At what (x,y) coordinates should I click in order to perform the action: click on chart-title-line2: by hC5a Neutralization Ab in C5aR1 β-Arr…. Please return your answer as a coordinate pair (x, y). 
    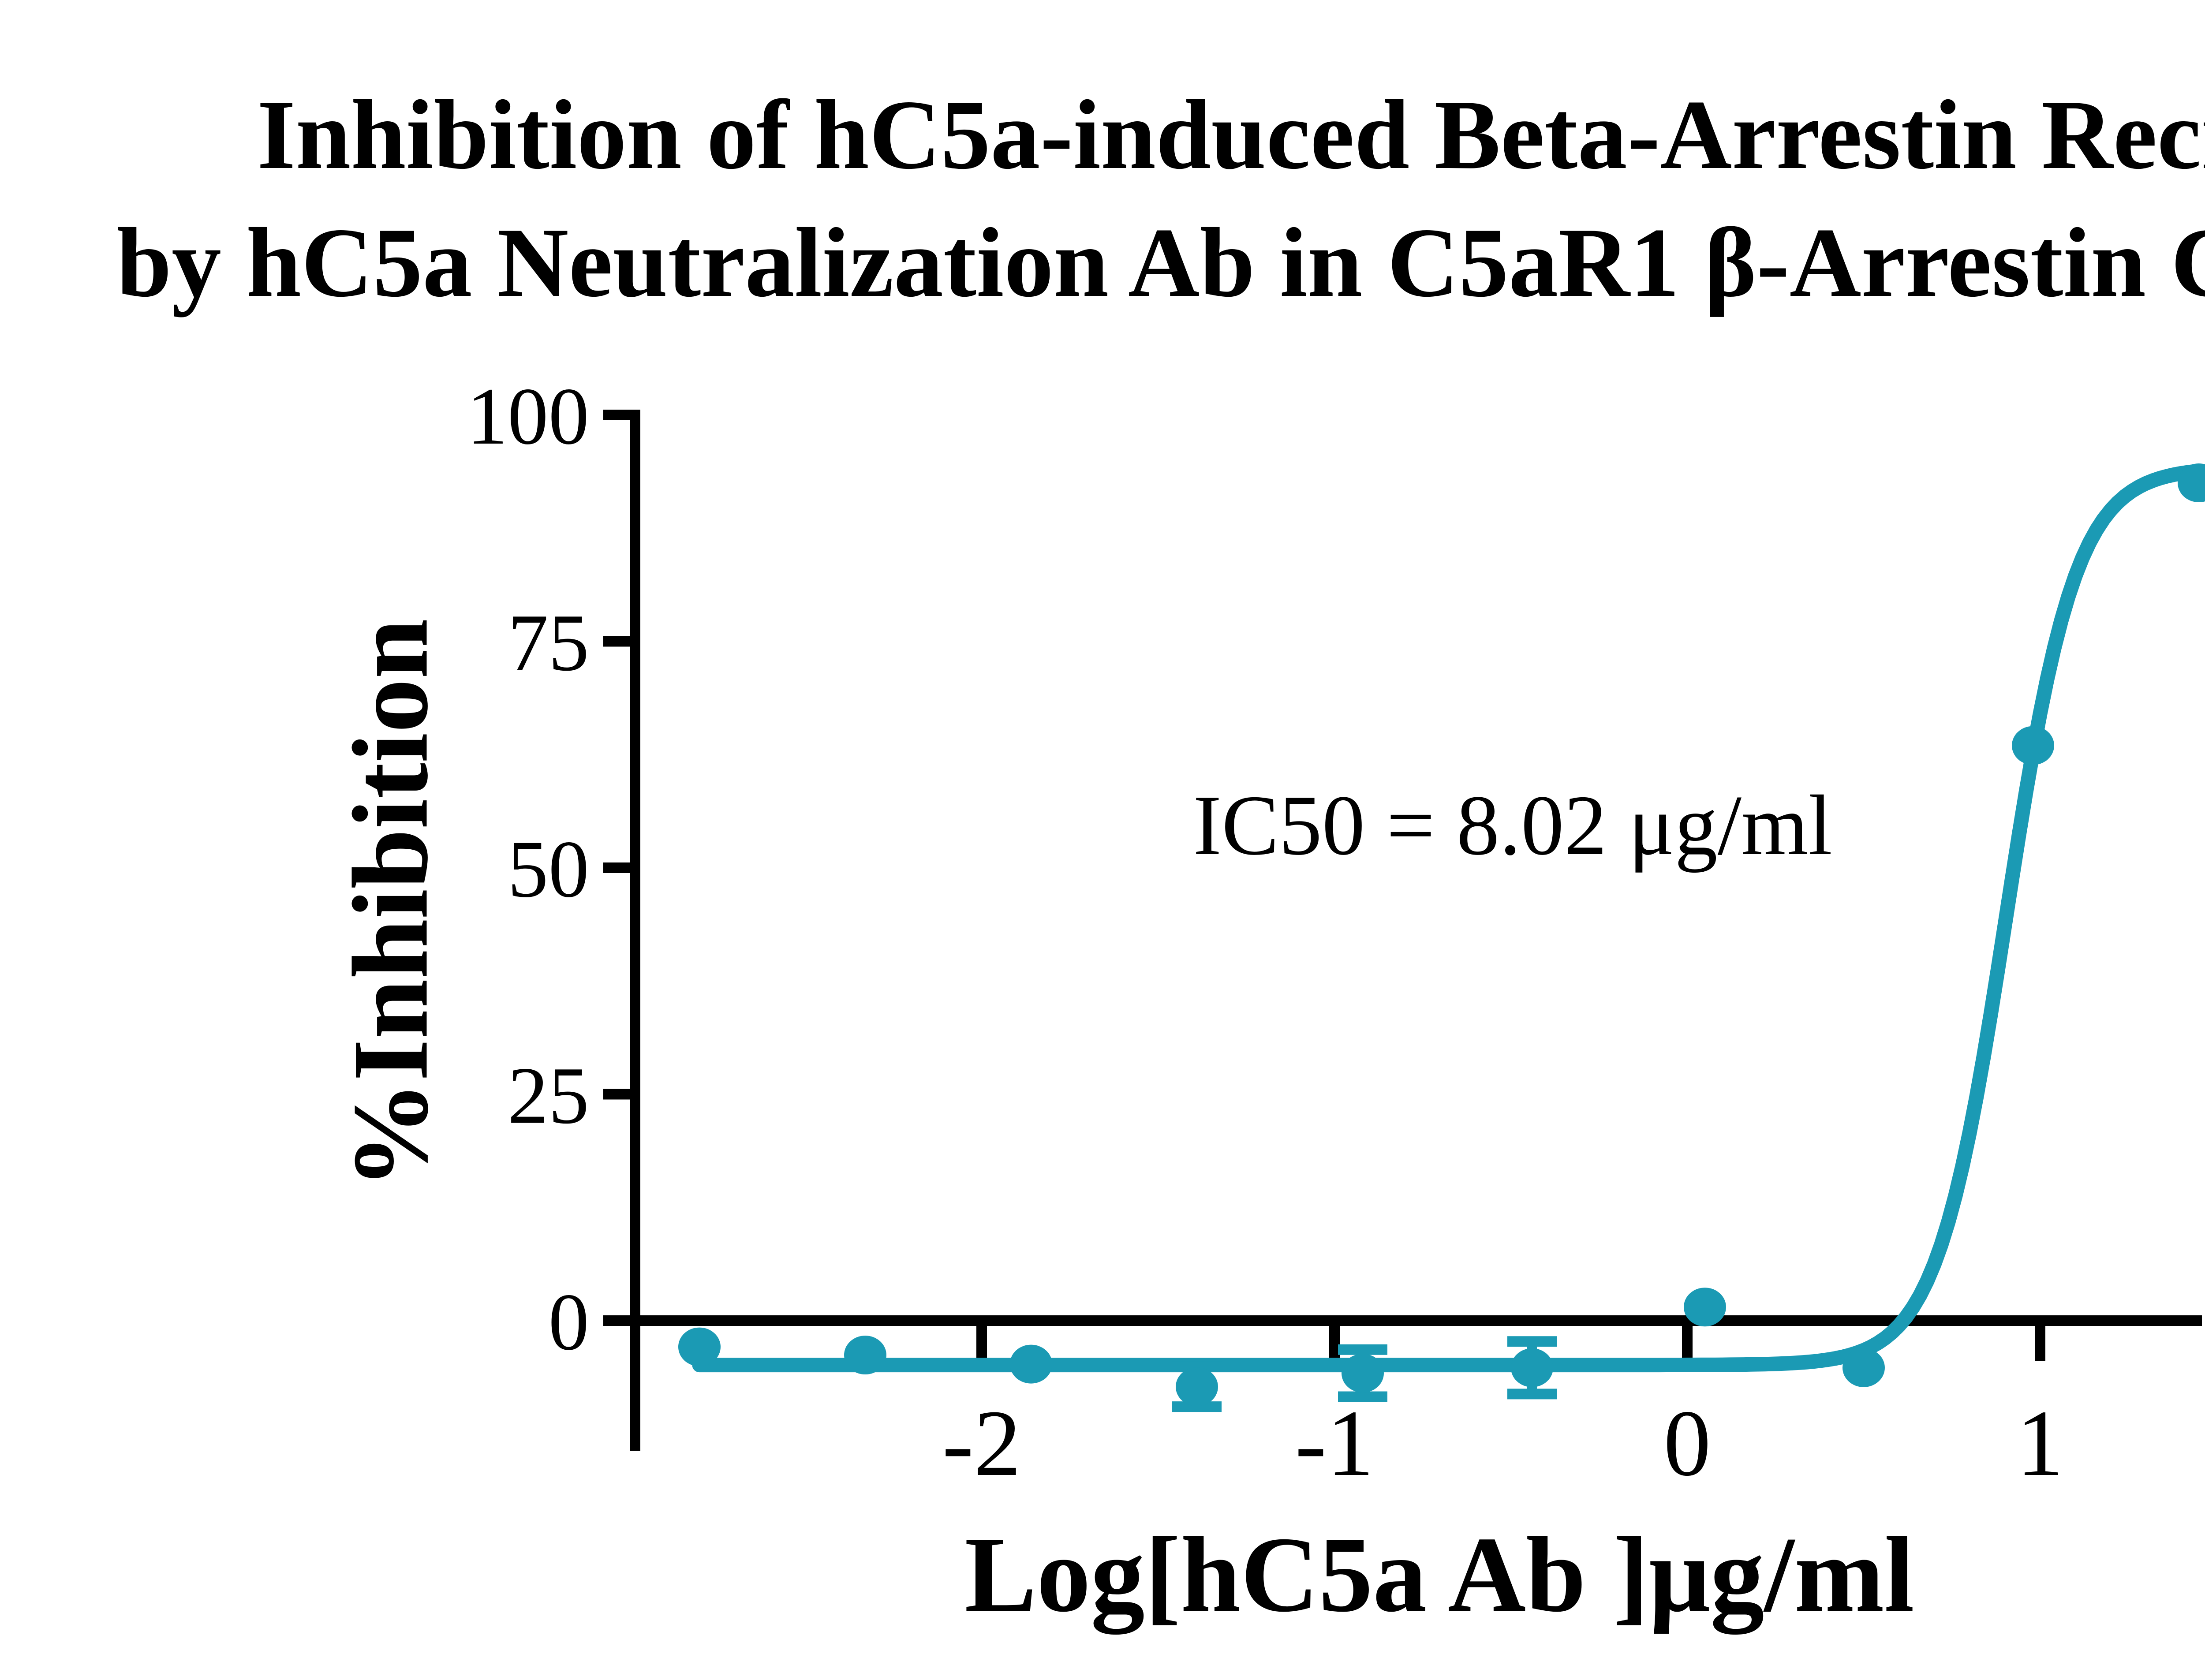
    Looking at the image, I should click on (1160, 262).